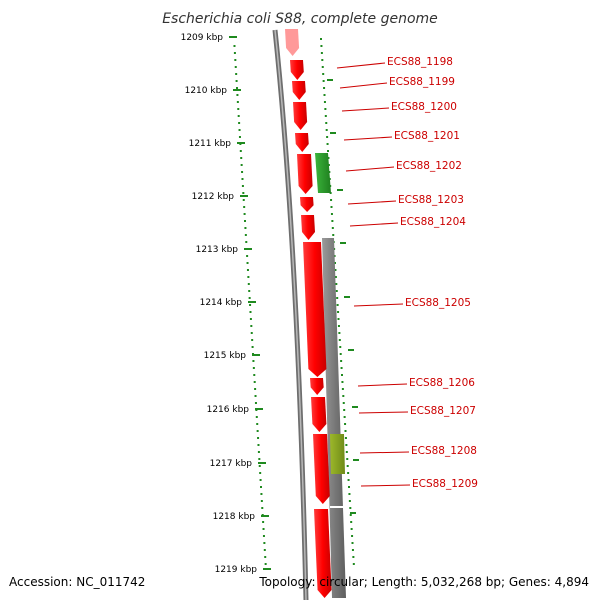  Describe the element at coordinates (334, 418) in the screenshot. I see `reverse-strand-track` at that location.